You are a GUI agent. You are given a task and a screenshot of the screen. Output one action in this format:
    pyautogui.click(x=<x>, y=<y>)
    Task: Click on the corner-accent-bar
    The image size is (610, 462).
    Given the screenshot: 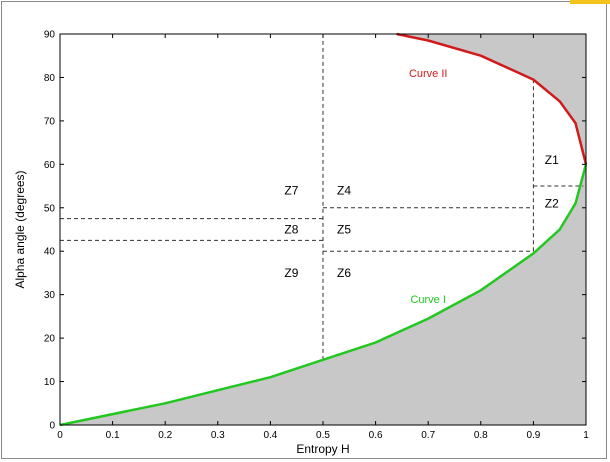 What is the action you would take?
    pyautogui.click(x=590, y=2)
    